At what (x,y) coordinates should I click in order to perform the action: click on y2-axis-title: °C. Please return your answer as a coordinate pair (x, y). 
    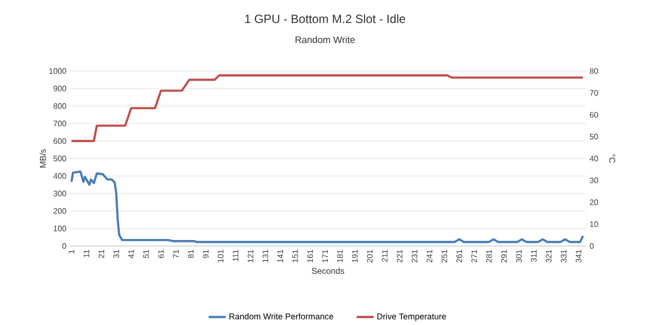
    Looking at the image, I should click on (612, 159).